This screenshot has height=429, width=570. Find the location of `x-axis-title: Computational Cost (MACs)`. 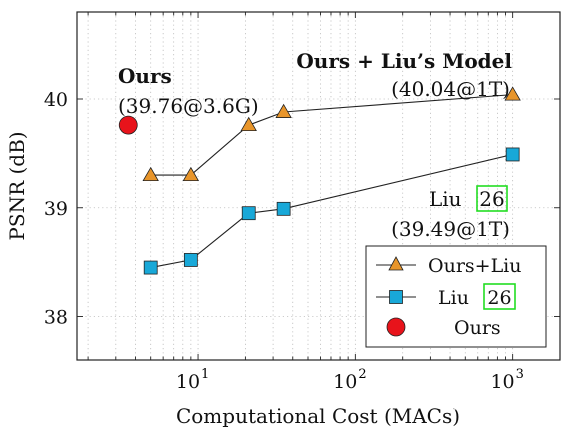

x-axis-title: Computational Cost (MACs) is located at coordinates (318, 416).